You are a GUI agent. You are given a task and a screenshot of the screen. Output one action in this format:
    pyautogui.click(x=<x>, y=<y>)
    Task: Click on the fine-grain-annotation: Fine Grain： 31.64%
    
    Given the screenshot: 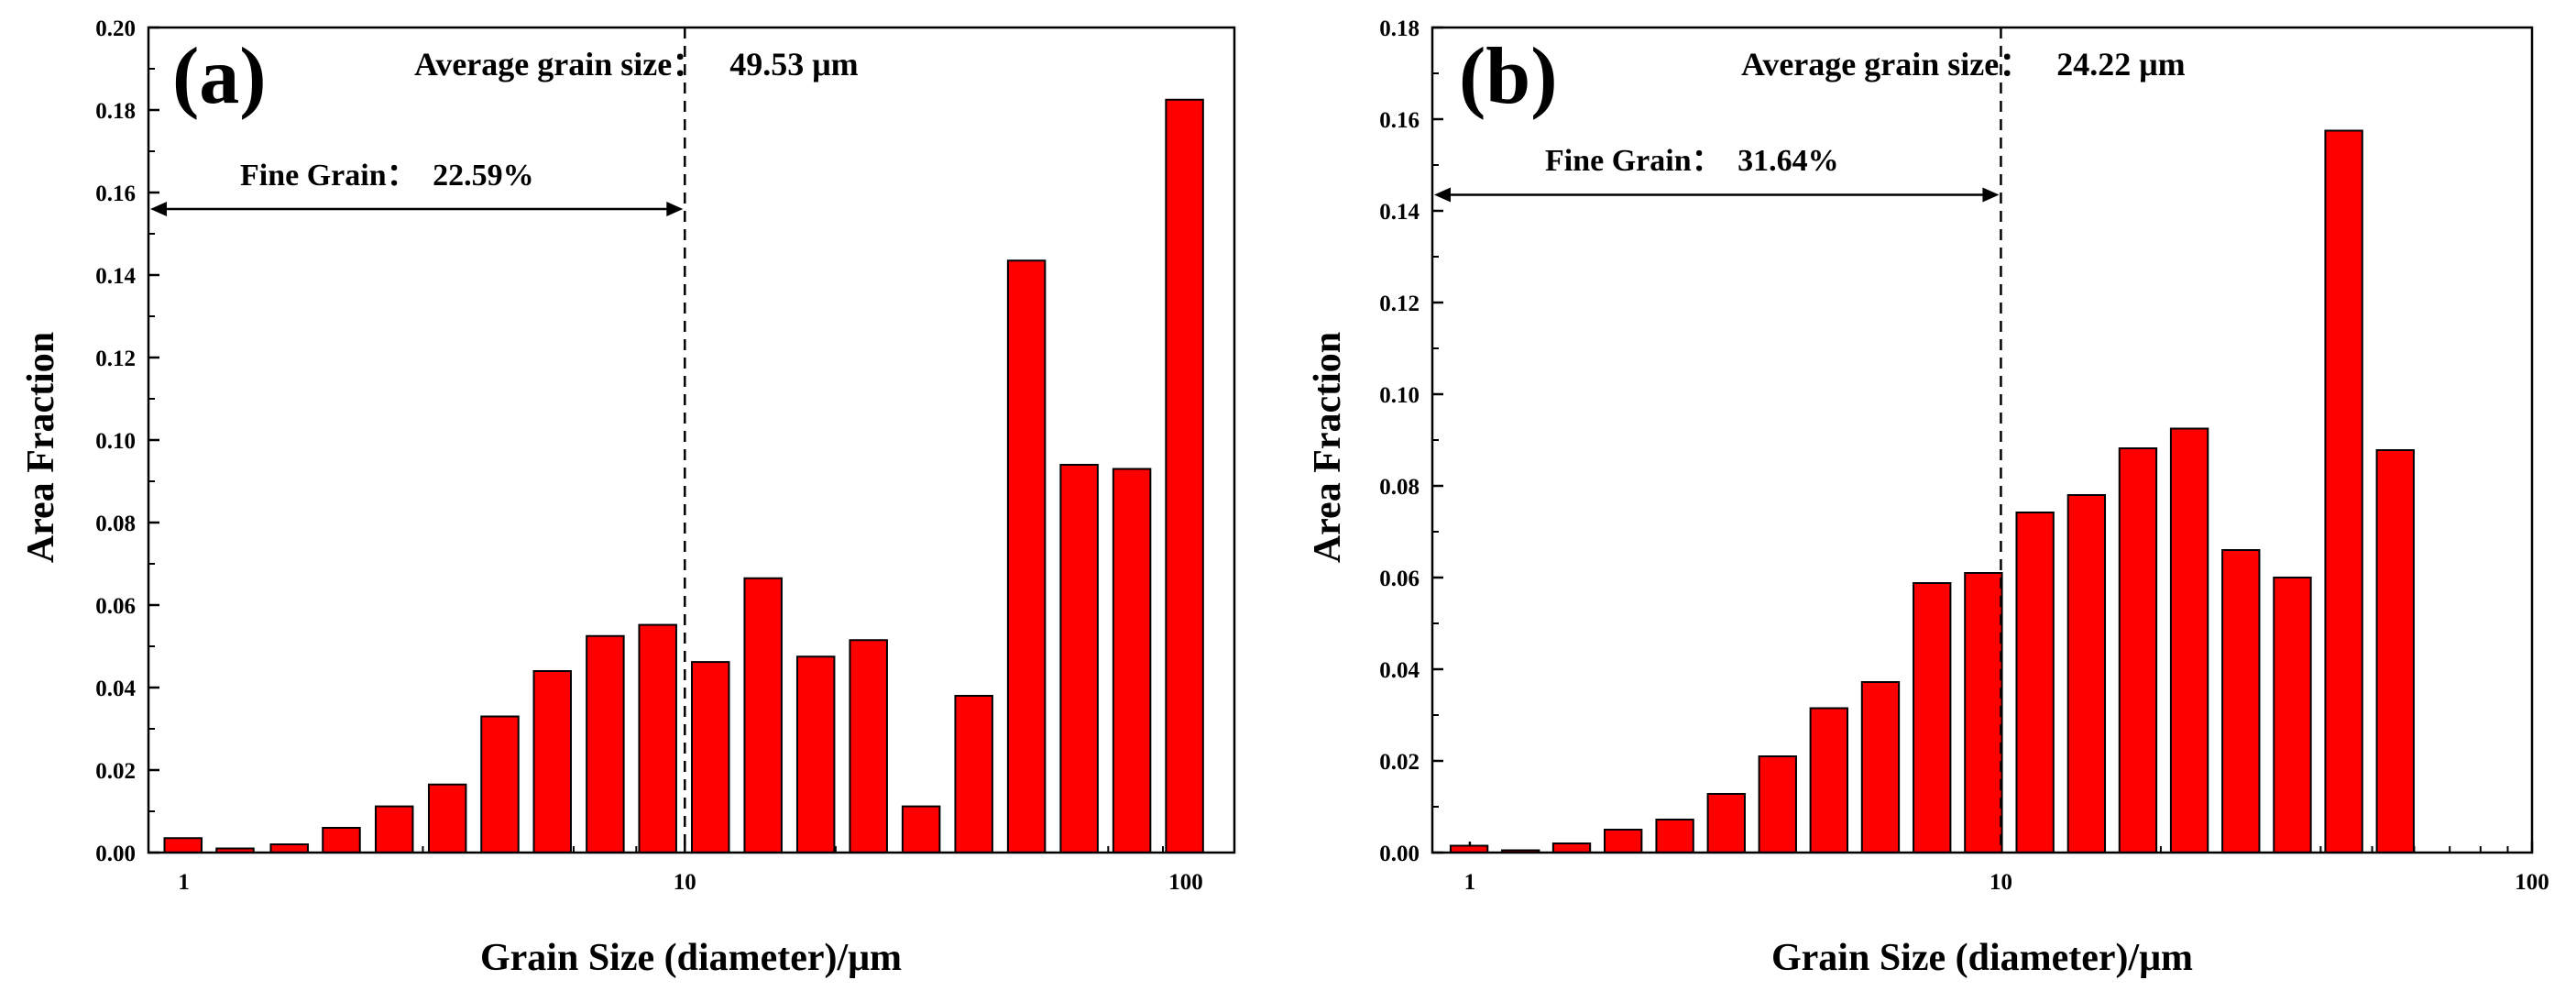 What is the action you would take?
    pyautogui.click(x=1692, y=161)
    